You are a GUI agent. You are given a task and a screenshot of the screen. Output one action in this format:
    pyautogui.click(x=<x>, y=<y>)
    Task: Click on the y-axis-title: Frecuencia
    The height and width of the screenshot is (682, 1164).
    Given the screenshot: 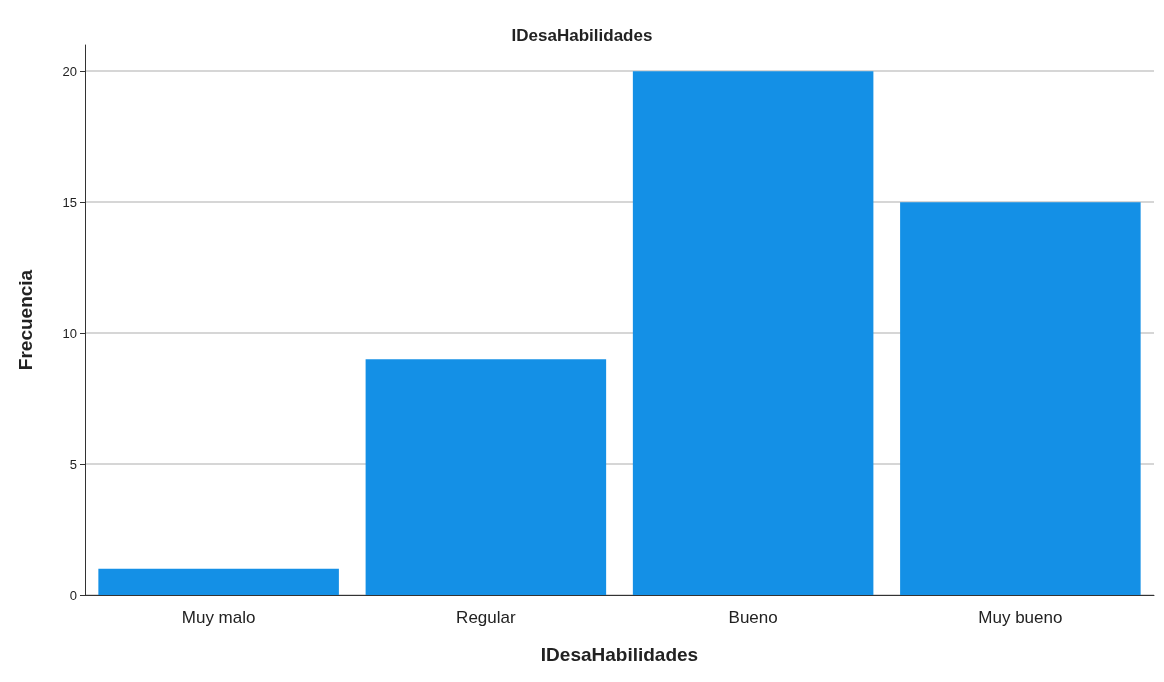 What is the action you would take?
    pyautogui.click(x=25, y=320)
    